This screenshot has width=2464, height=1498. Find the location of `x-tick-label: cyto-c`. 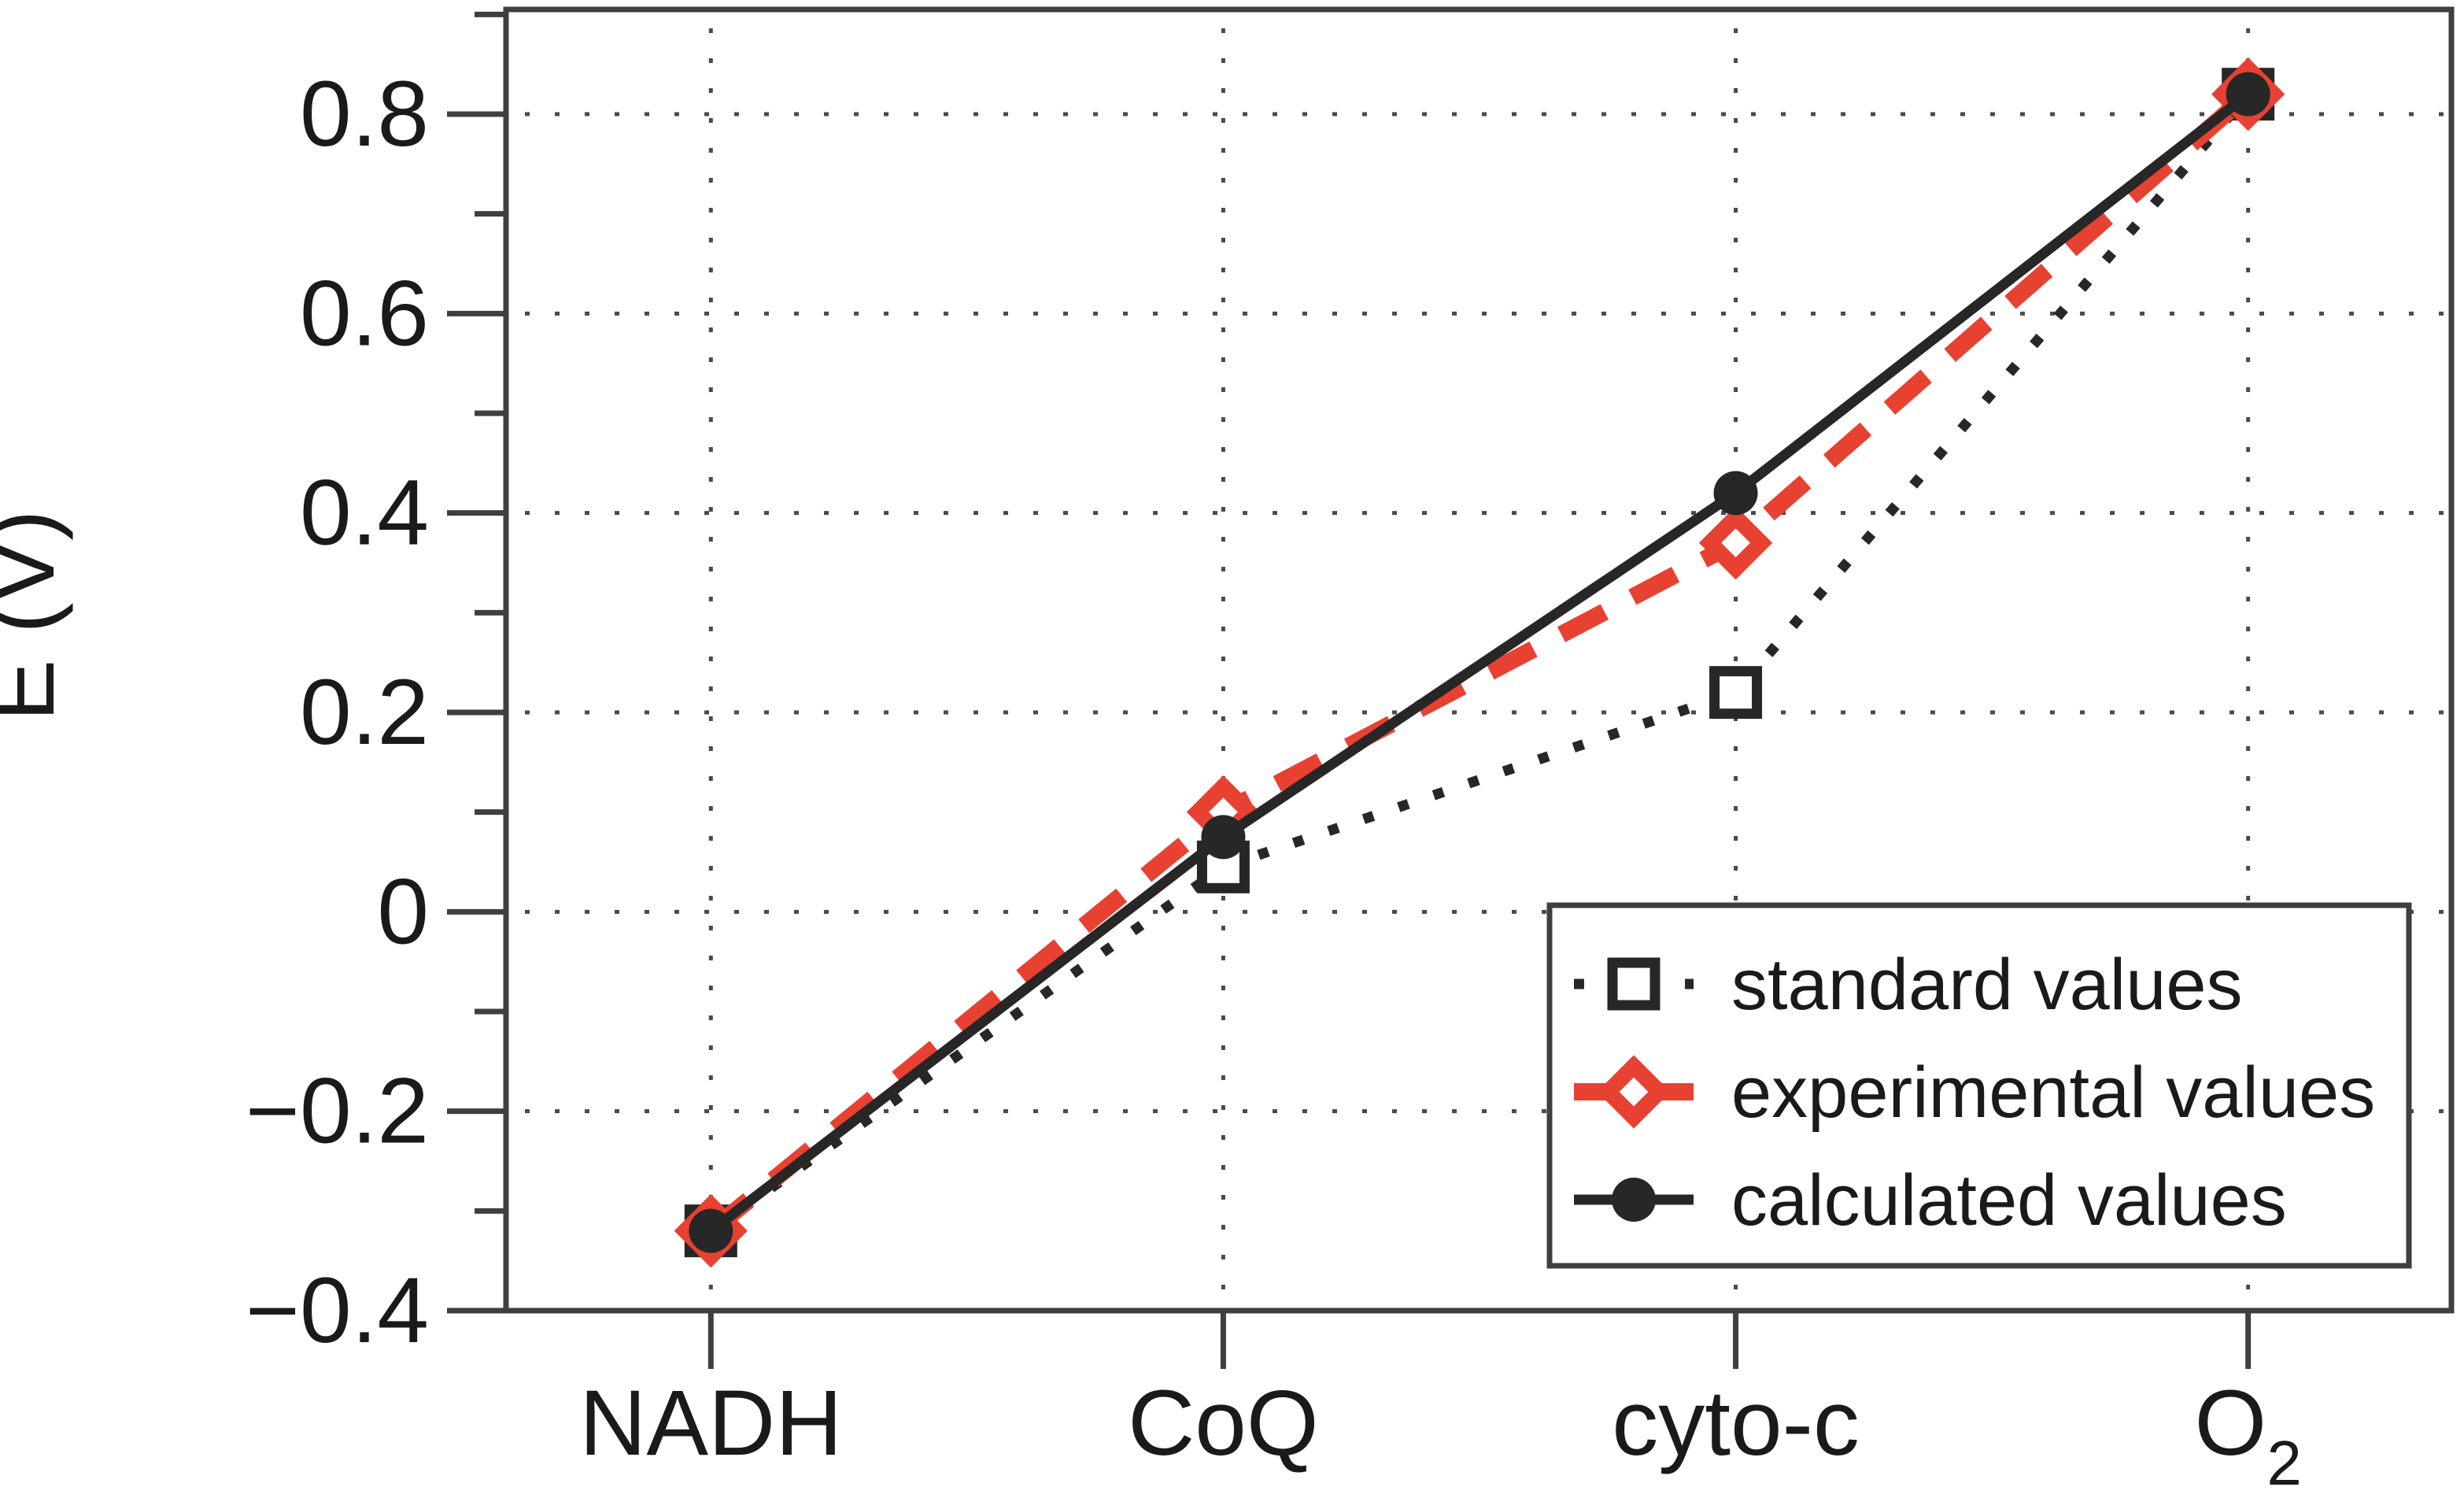

x-tick-label: cyto-c is located at coordinates (1736, 1423).